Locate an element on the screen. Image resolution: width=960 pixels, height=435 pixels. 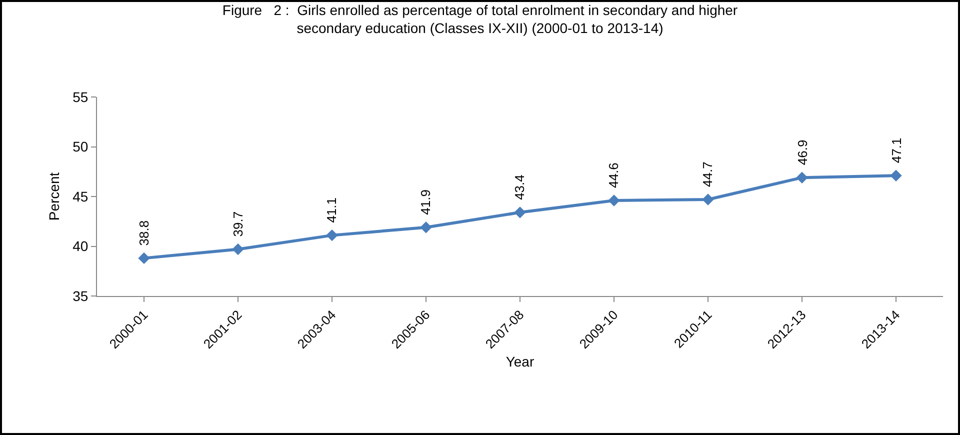
y-tick-label: 50 is located at coordinates (80, 146).